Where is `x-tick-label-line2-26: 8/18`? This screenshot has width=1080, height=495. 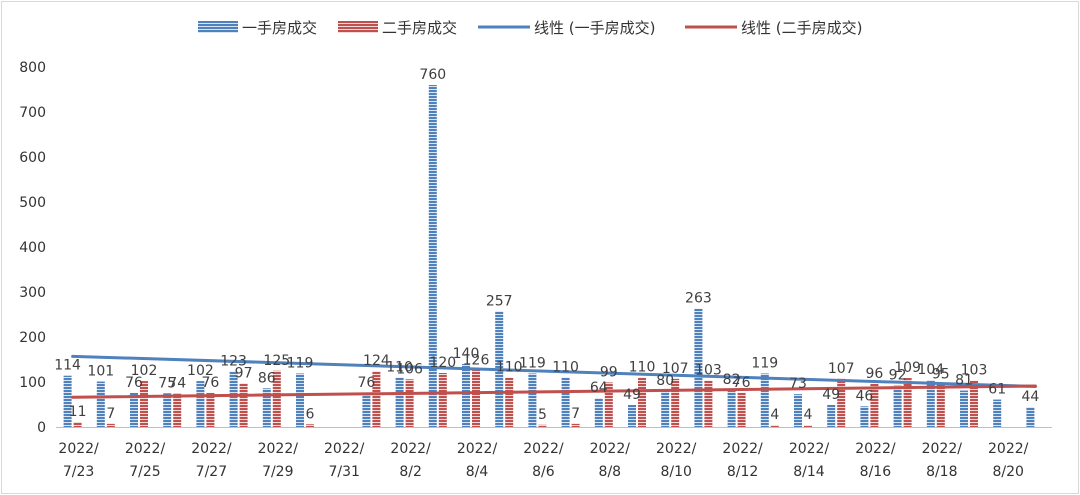
x-tick-label-line2-26: 8/18 is located at coordinates (941, 472).